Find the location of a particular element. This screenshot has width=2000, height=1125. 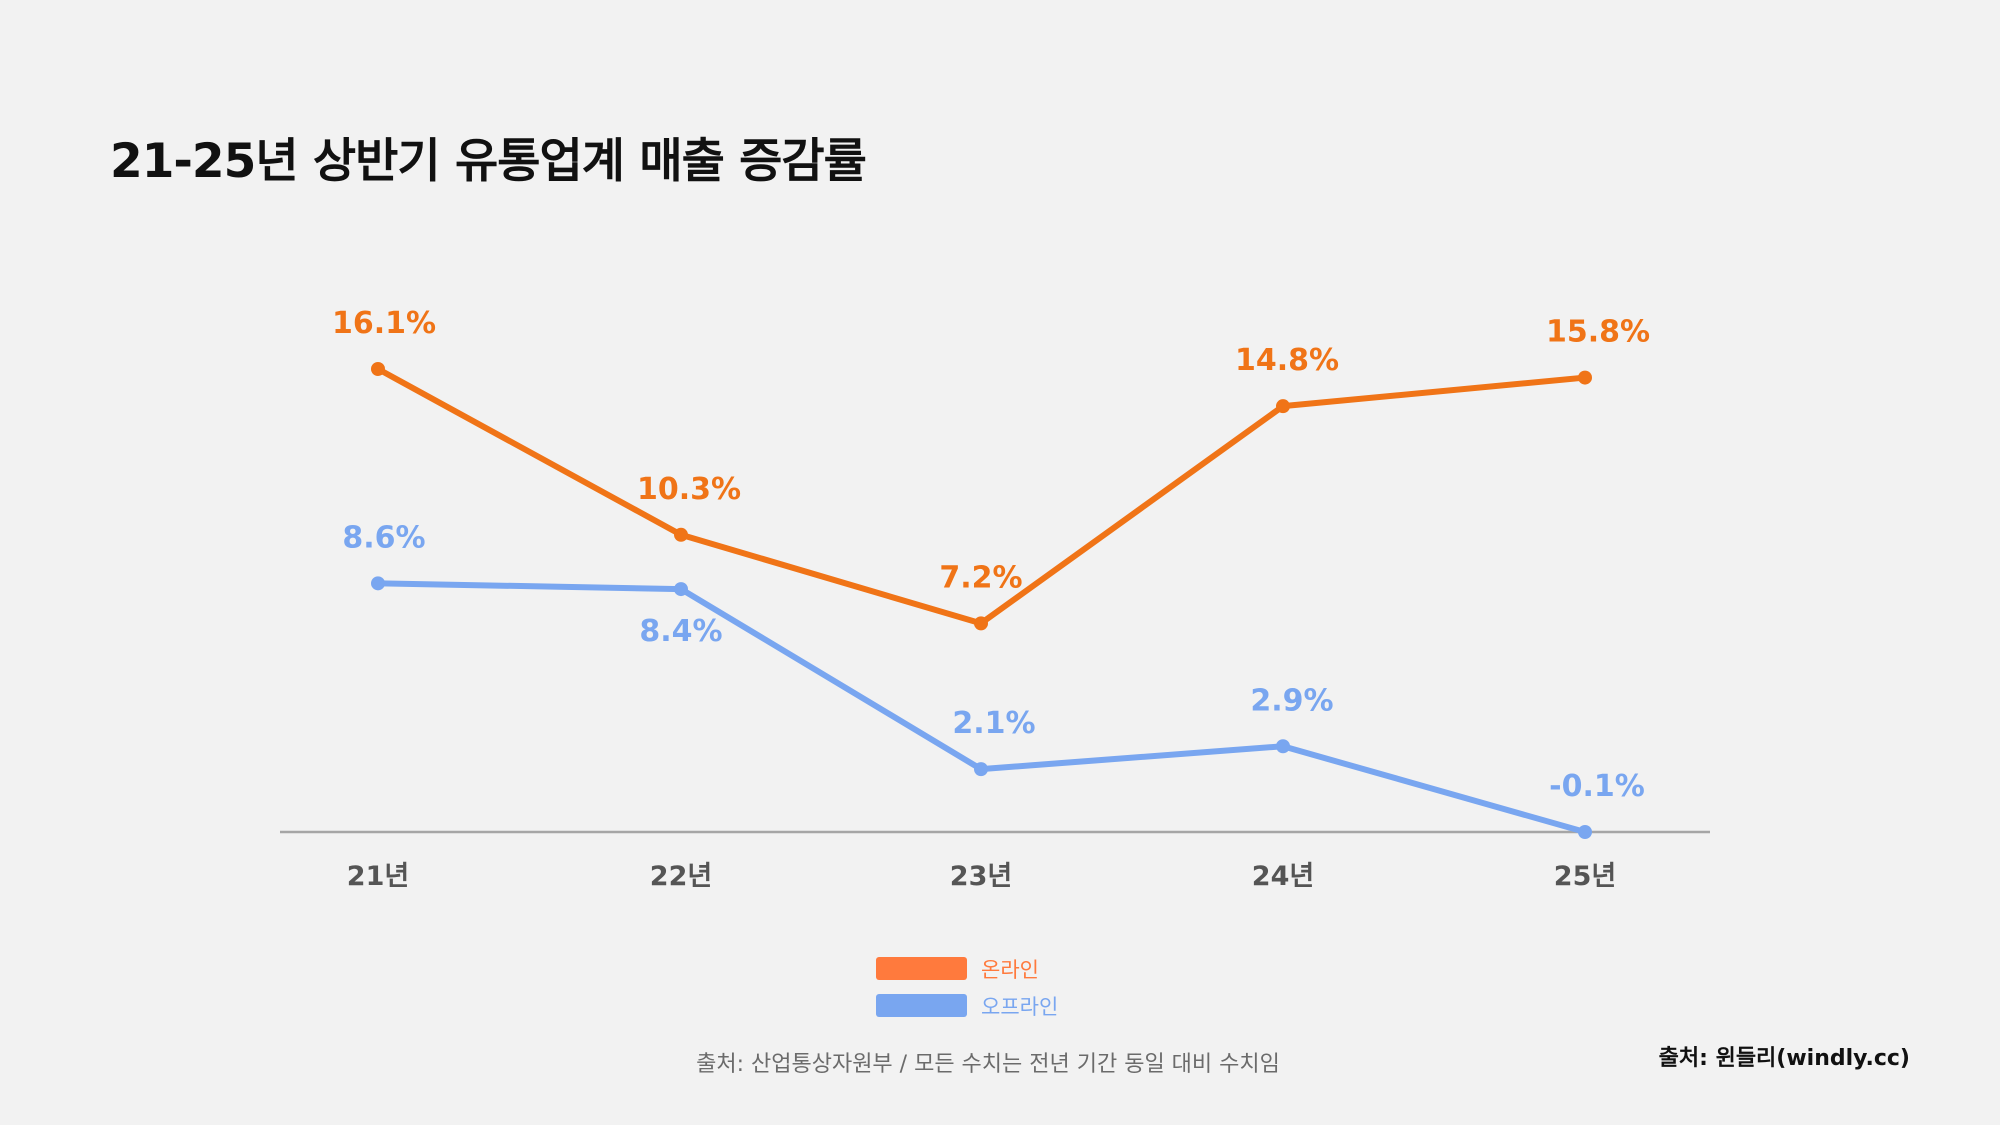

credit-text: 출처: 윈들리(windly.cc) is located at coordinates (1784, 1058).